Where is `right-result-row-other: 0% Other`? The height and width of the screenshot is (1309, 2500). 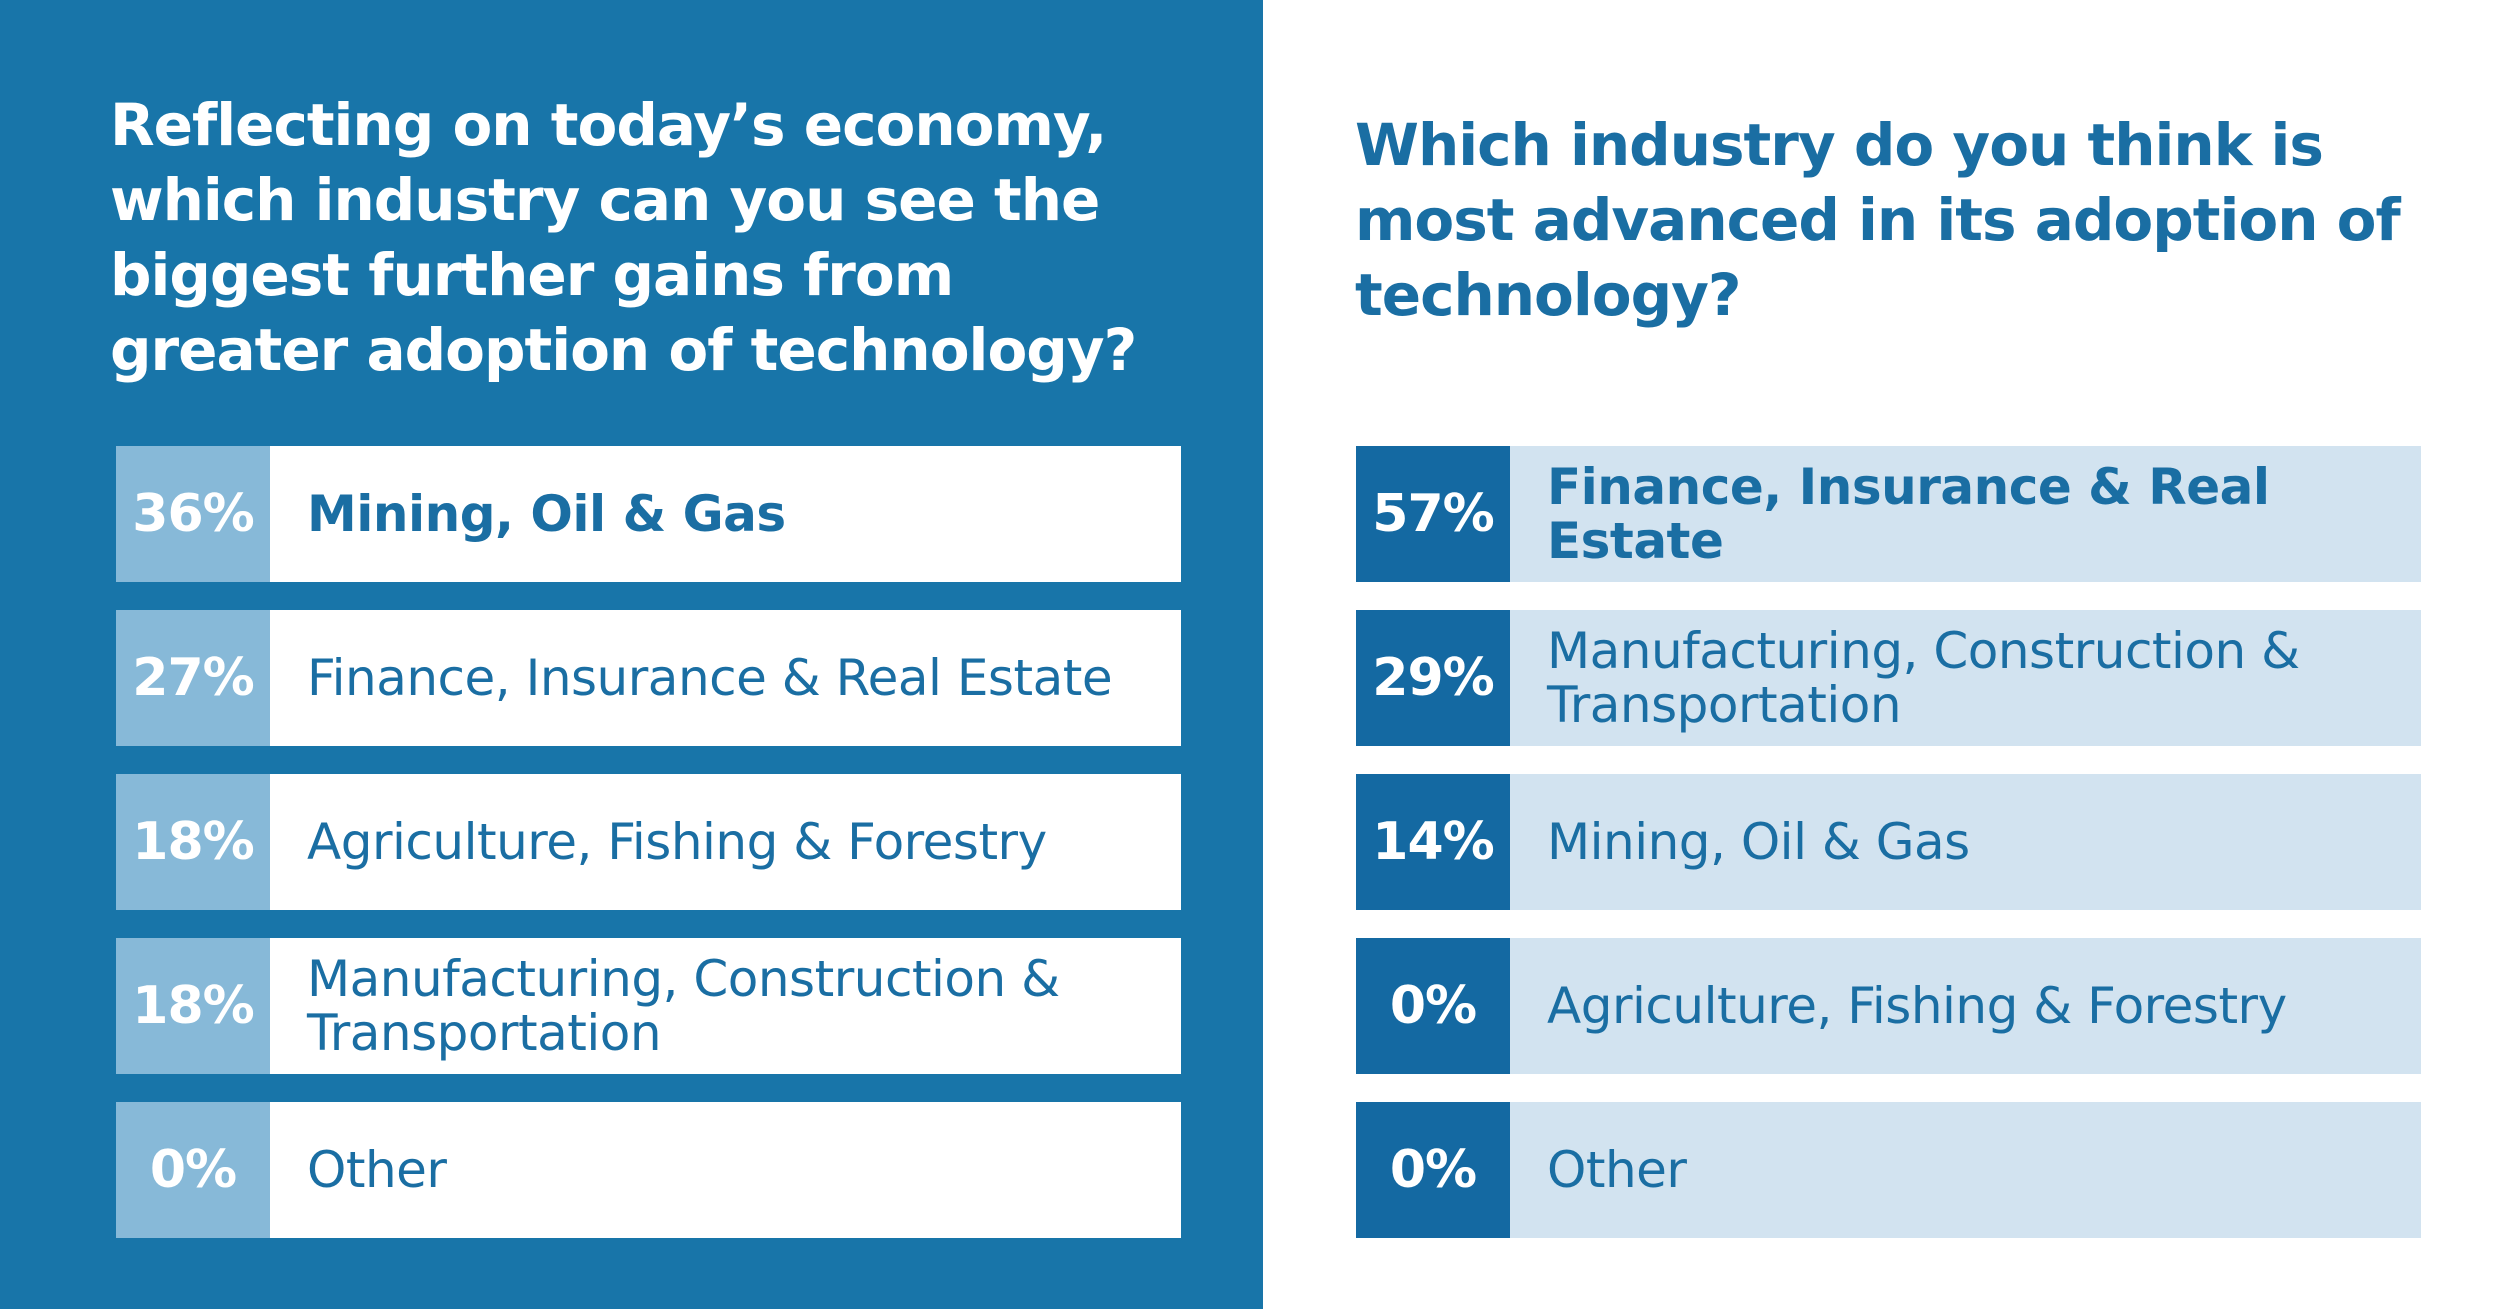
right-result-row-other: 0% Other is located at coordinates (1888, 1170).